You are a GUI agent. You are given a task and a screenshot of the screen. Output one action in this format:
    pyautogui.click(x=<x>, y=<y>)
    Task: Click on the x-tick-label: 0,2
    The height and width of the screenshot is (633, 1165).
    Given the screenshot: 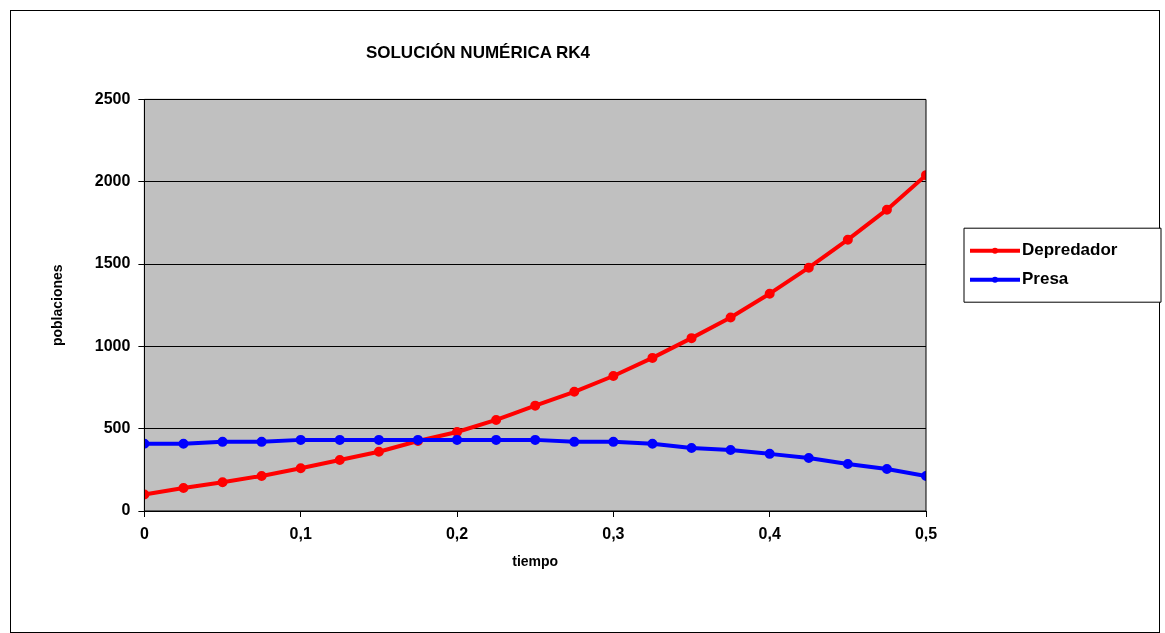 What is the action you would take?
    pyautogui.click(x=457, y=534)
    